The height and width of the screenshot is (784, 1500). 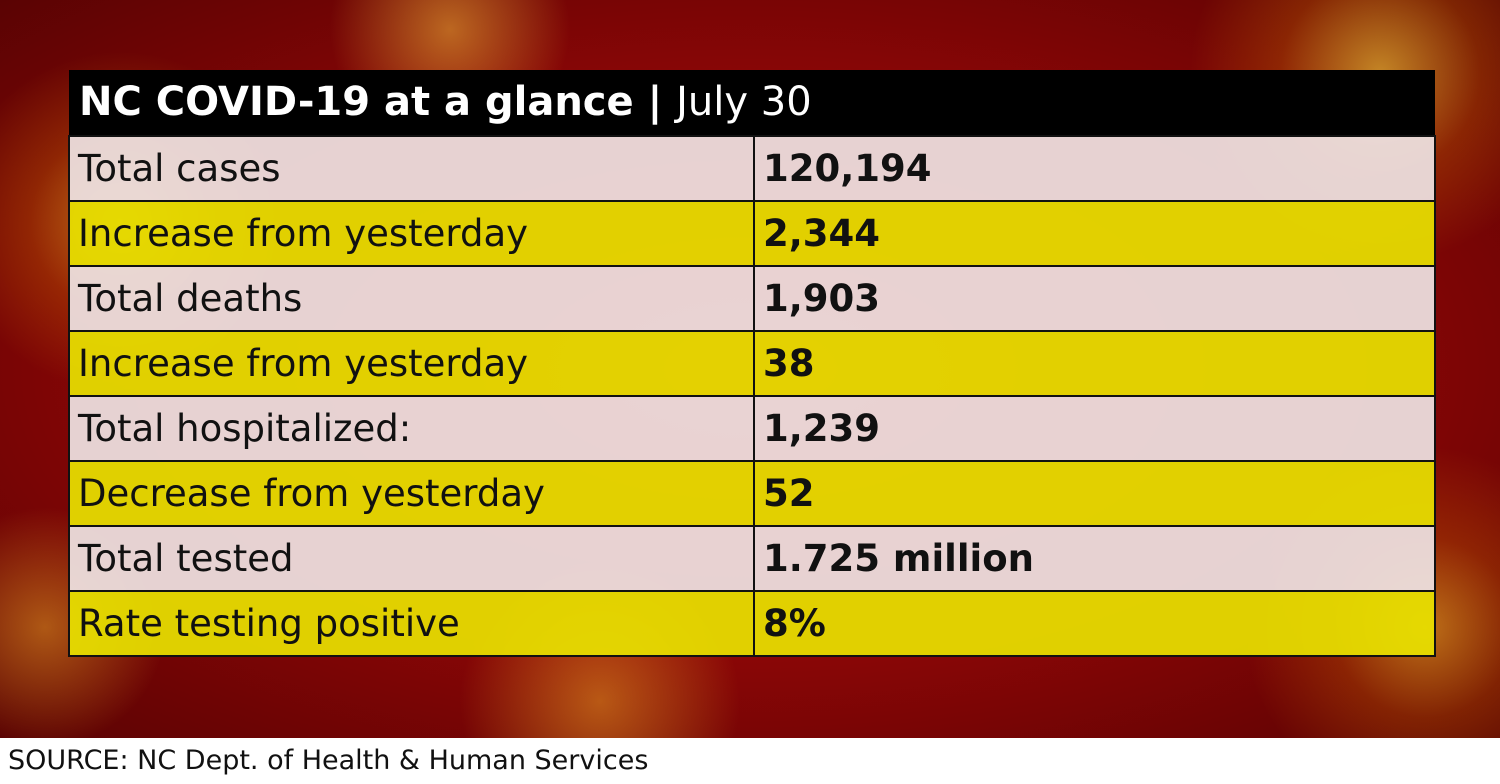 What do you see at coordinates (1094, 363) in the screenshot?
I see `row-value: 38` at bounding box center [1094, 363].